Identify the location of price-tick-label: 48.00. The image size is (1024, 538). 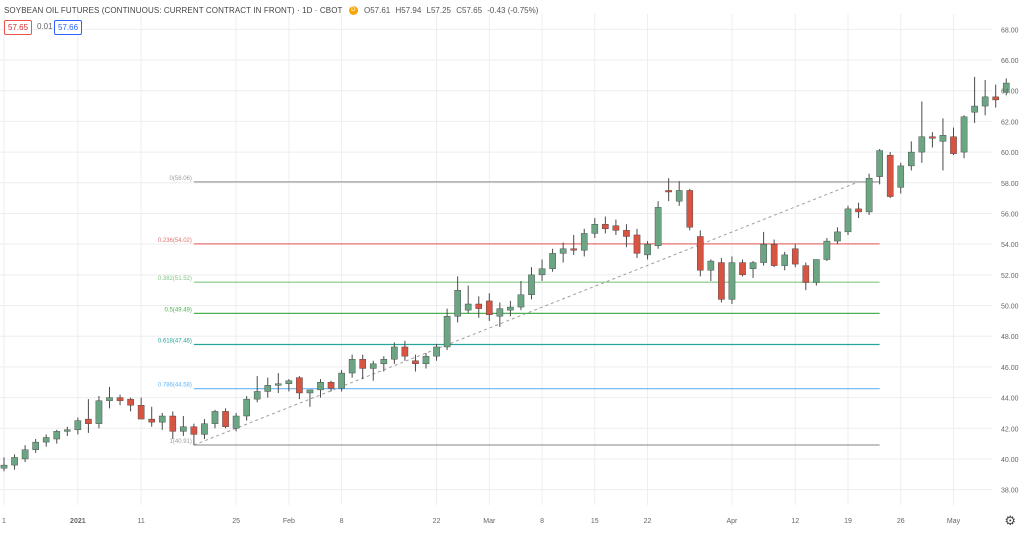
(1010, 337).